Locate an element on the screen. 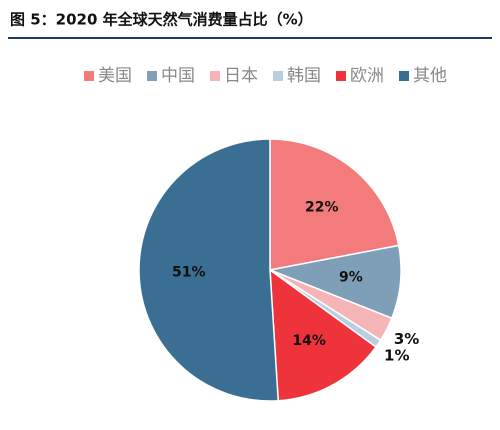 Image resolution: width=500 pixels, height=430 pixels. chart-title: 图 5：2020 年全球天然气消费量占比（%） is located at coordinates (161, 20).